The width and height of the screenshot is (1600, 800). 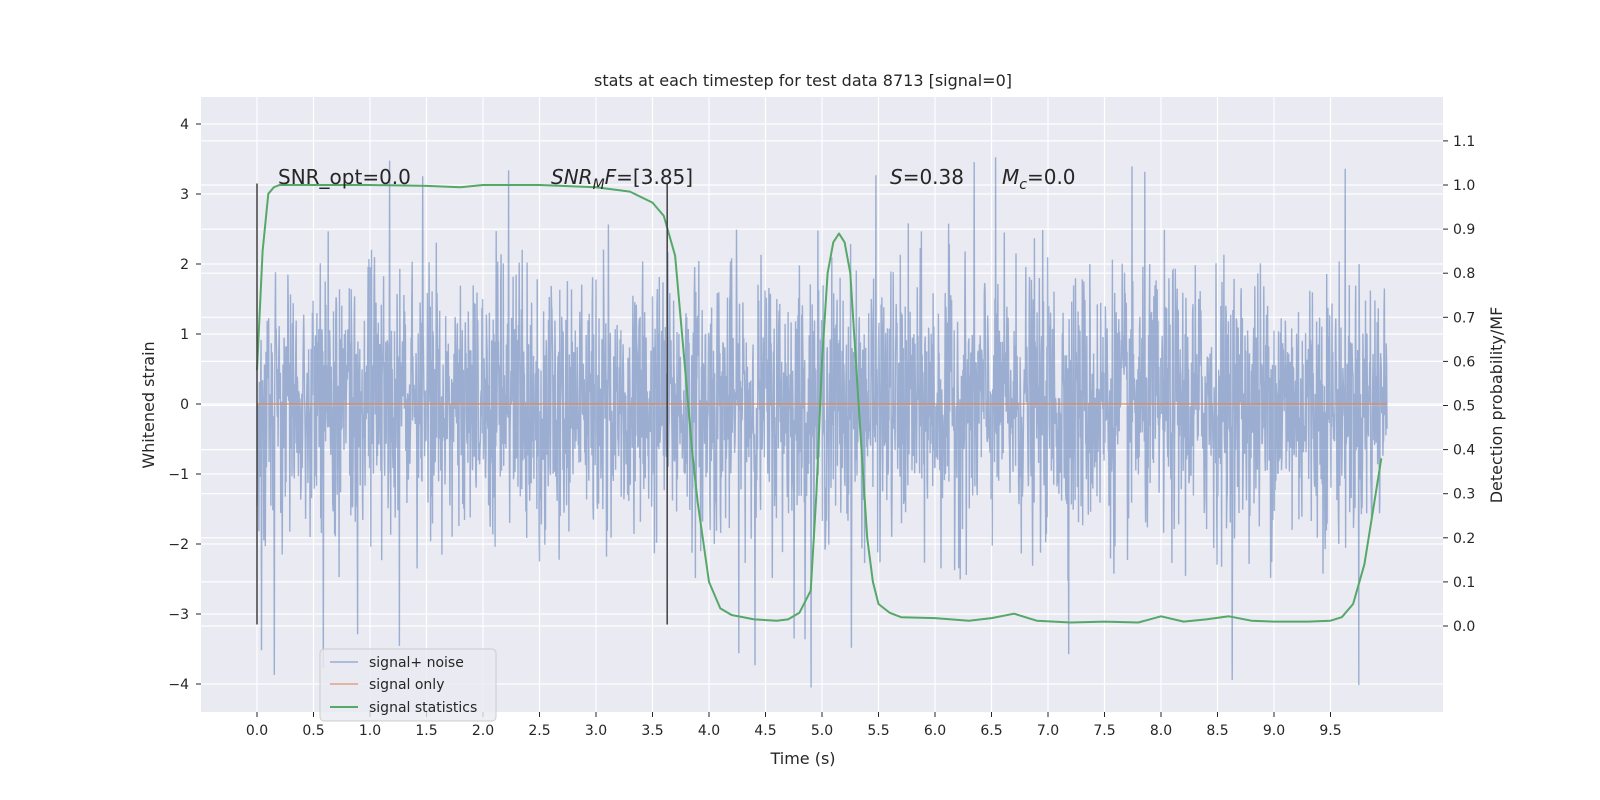 I want to click on y-right-tick-label: 1.1, so click(x=1464, y=142).